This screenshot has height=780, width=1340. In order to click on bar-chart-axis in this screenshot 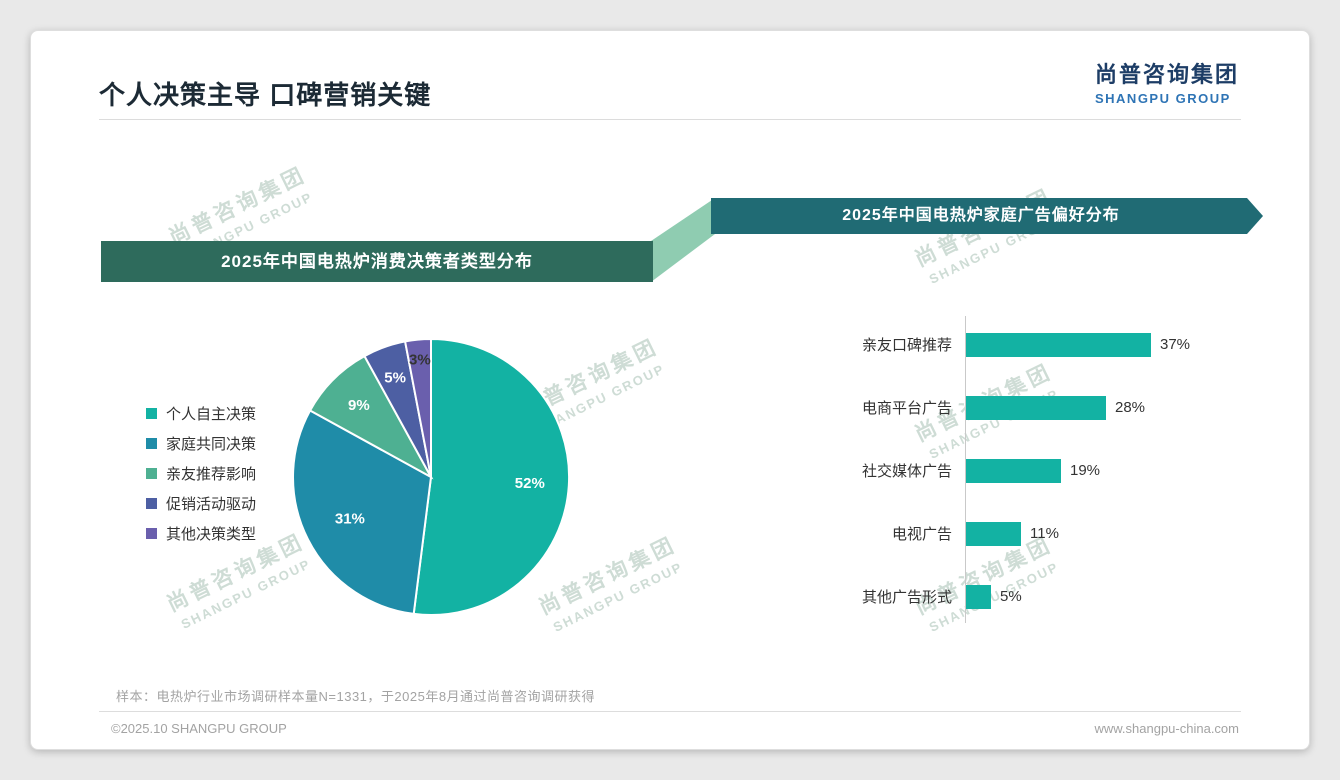, I will do `click(965, 469)`.